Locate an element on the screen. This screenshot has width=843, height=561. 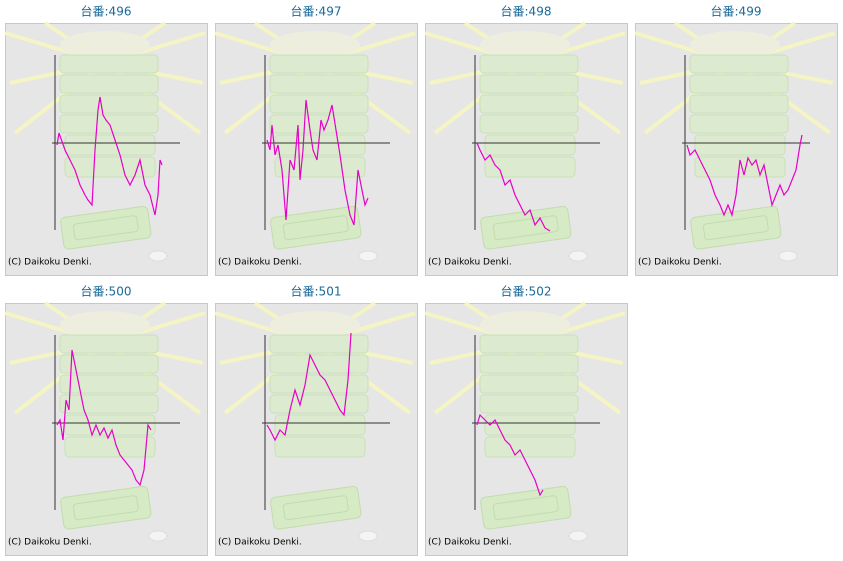
panel-title: 台番:497 is located at coordinates (316, 11).